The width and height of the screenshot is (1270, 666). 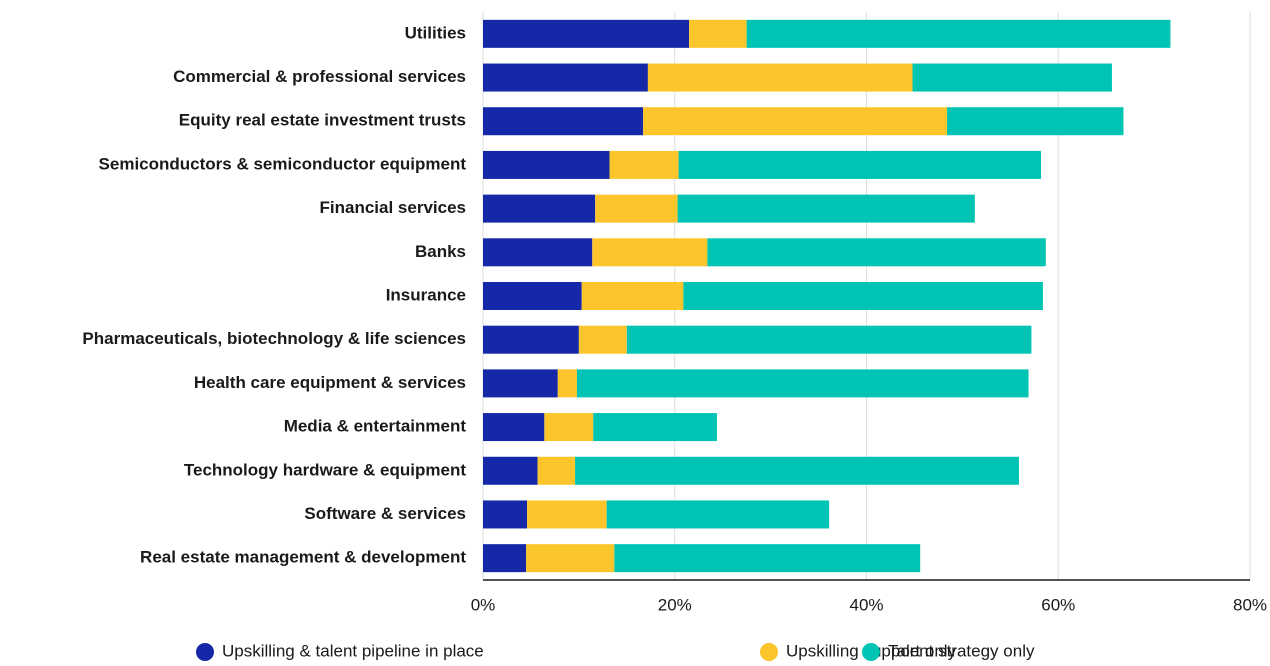 What do you see at coordinates (393, 207) in the screenshot?
I see `category-label: Financial services` at bounding box center [393, 207].